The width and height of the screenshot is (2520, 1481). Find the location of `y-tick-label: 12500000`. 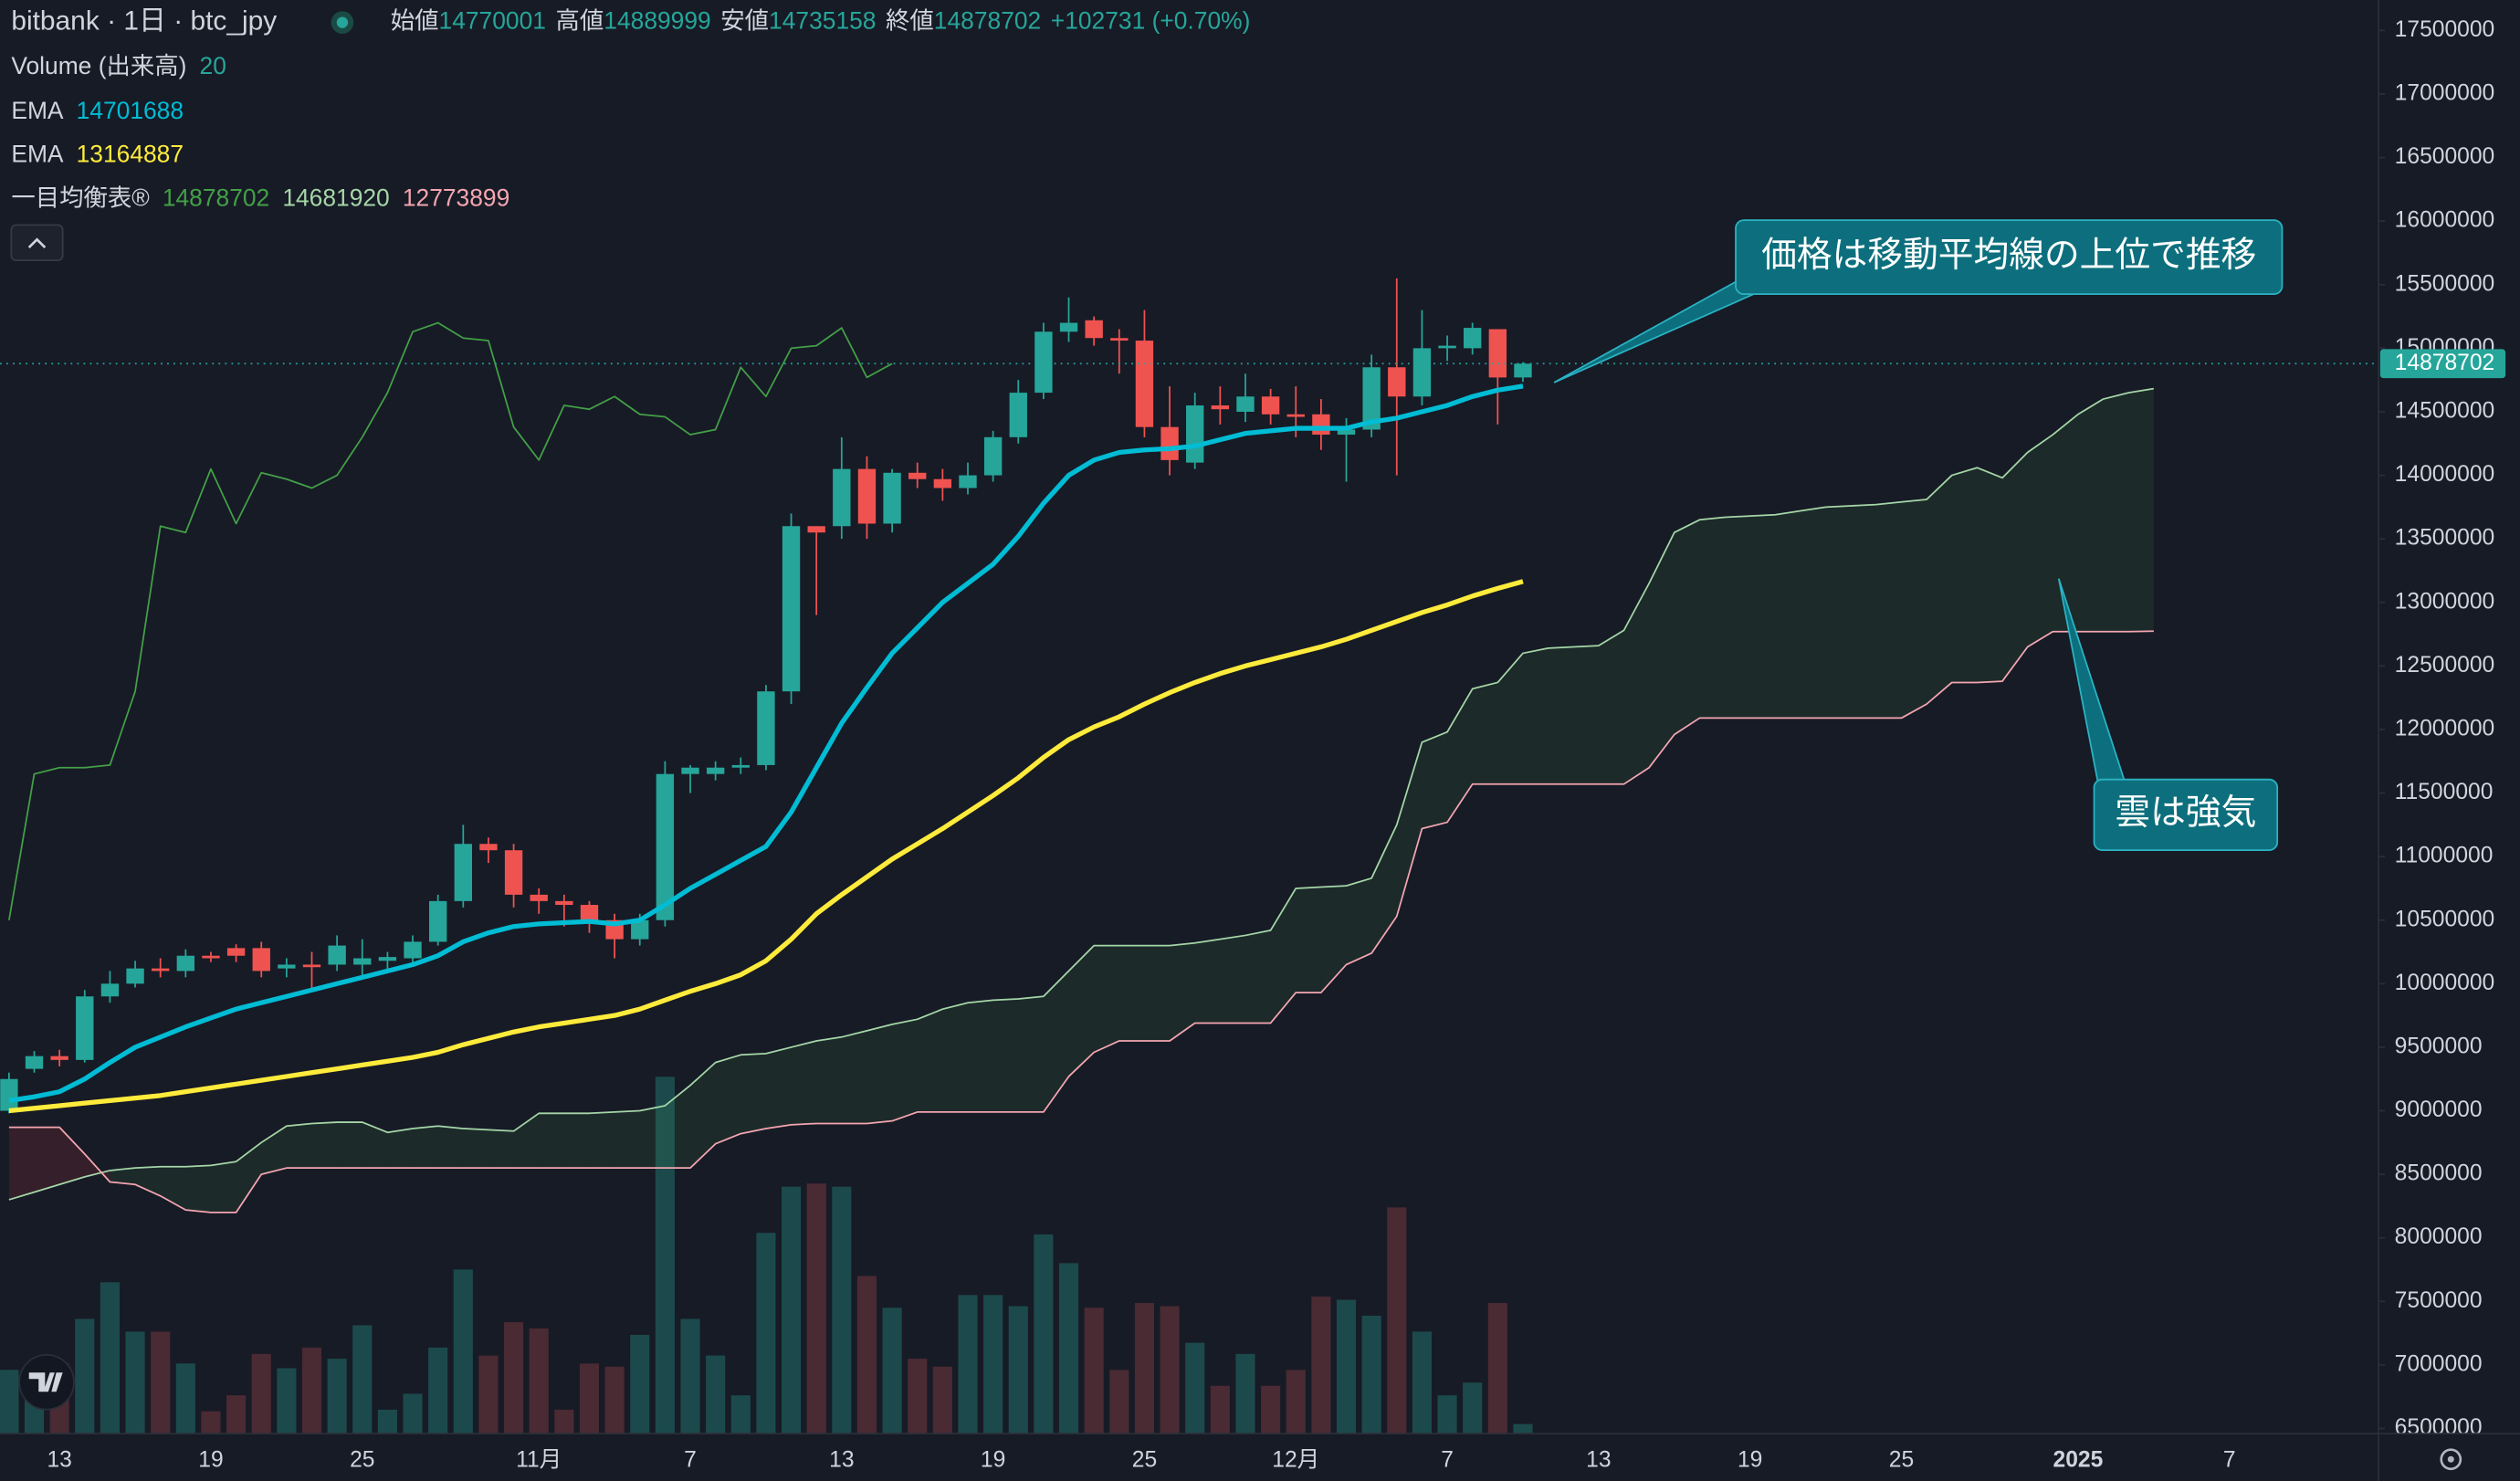

y-tick-label: 12500000 is located at coordinates (2445, 665).